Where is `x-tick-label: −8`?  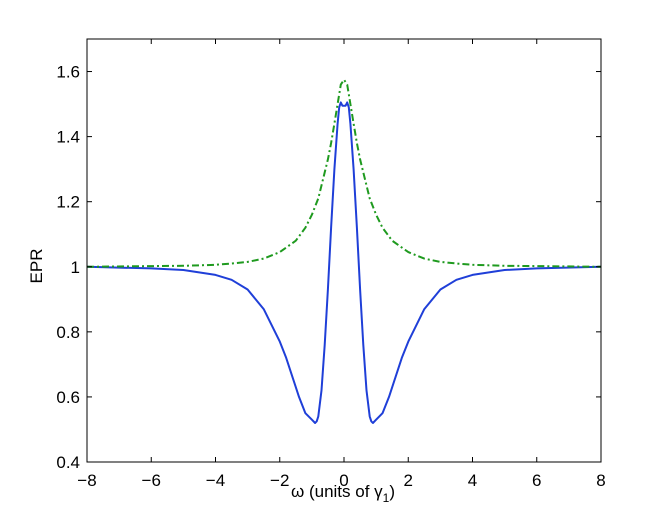 x-tick-label: −8 is located at coordinates (86, 480).